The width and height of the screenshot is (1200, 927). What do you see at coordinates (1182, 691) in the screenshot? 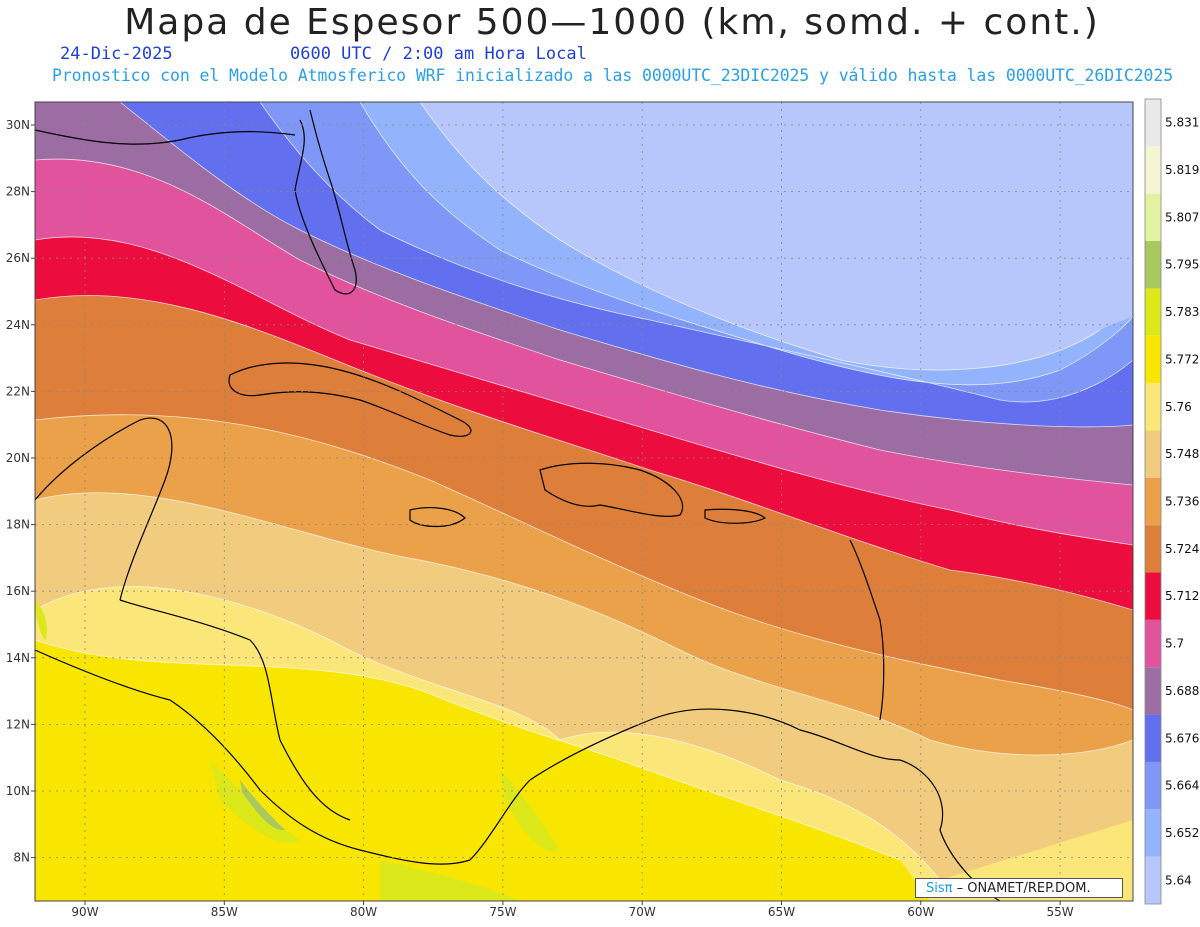
I see `colorbar-label: 5.688` at bounding box center [1182, 691].